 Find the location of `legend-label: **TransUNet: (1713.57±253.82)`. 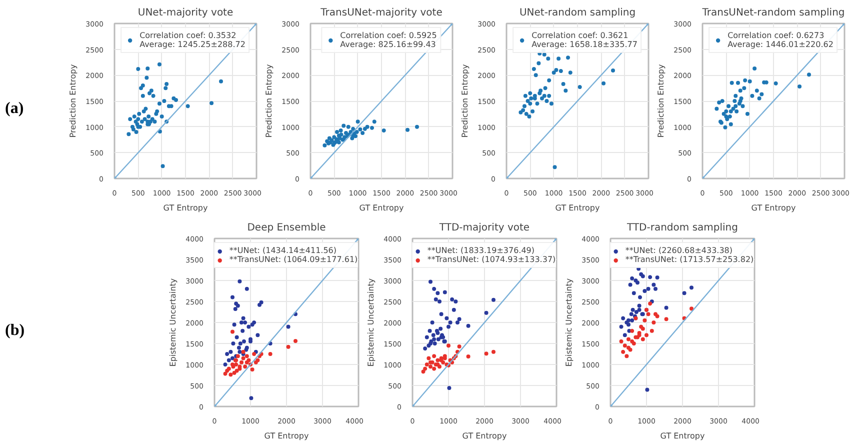

legend-label: **TransUNet: (1713.57±253.82) is located at coordinates (689, 259).